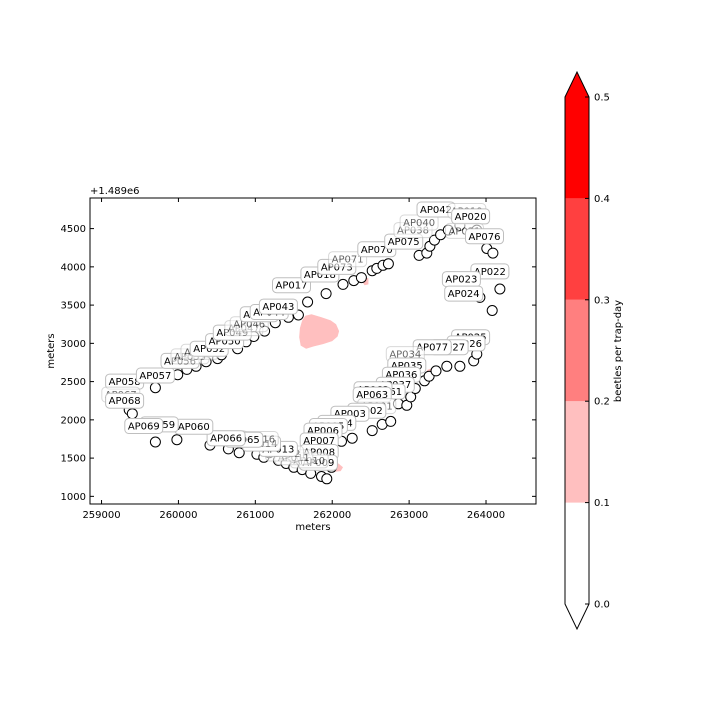 The height and width of the screenshot is (720, 720). I want to click on trap-label-text: AP076, so click(485, 237).